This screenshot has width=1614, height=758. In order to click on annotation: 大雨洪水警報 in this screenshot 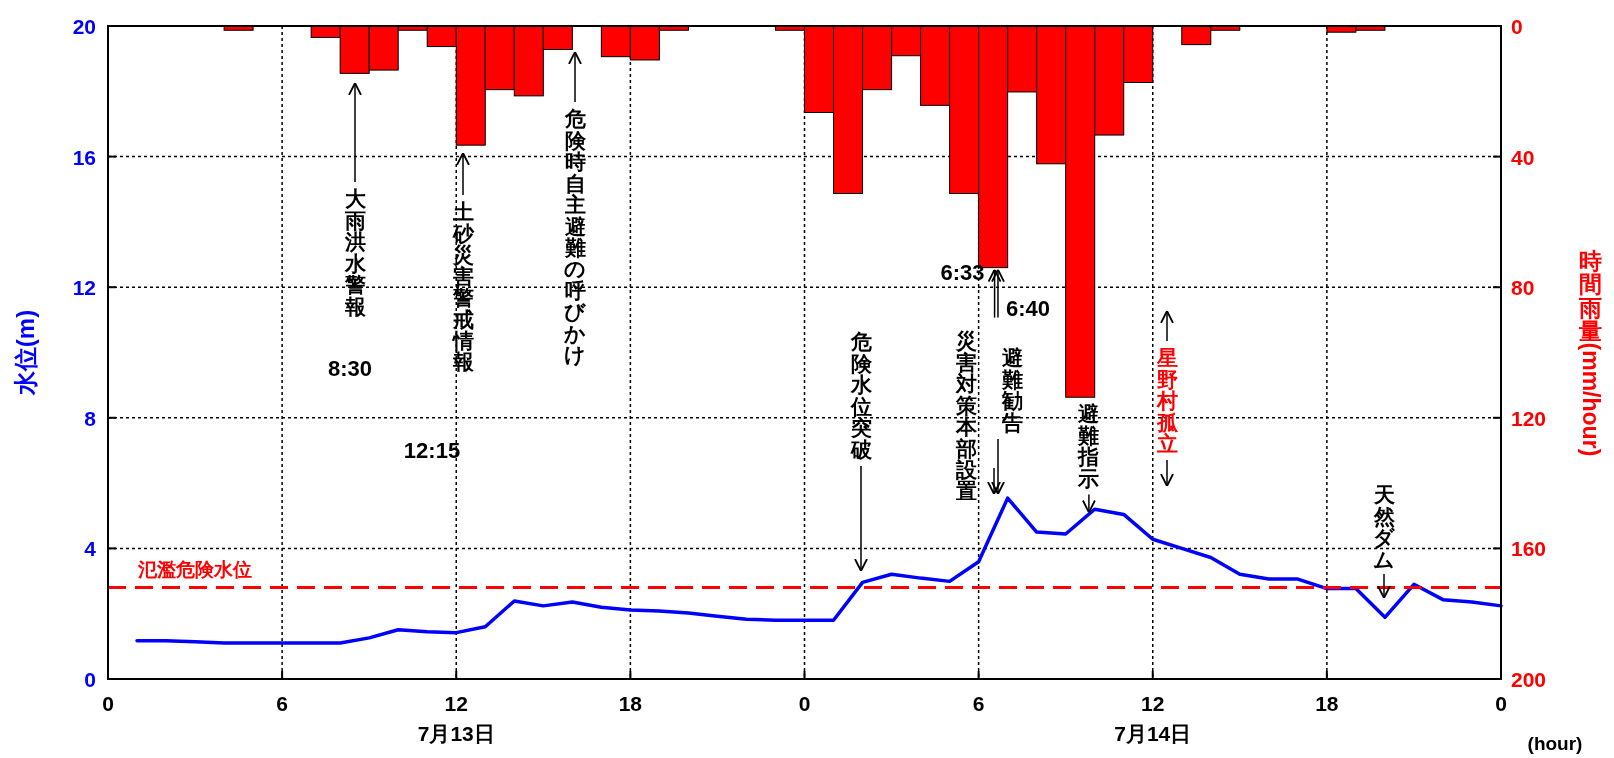, I will do `click(355, 252)`.